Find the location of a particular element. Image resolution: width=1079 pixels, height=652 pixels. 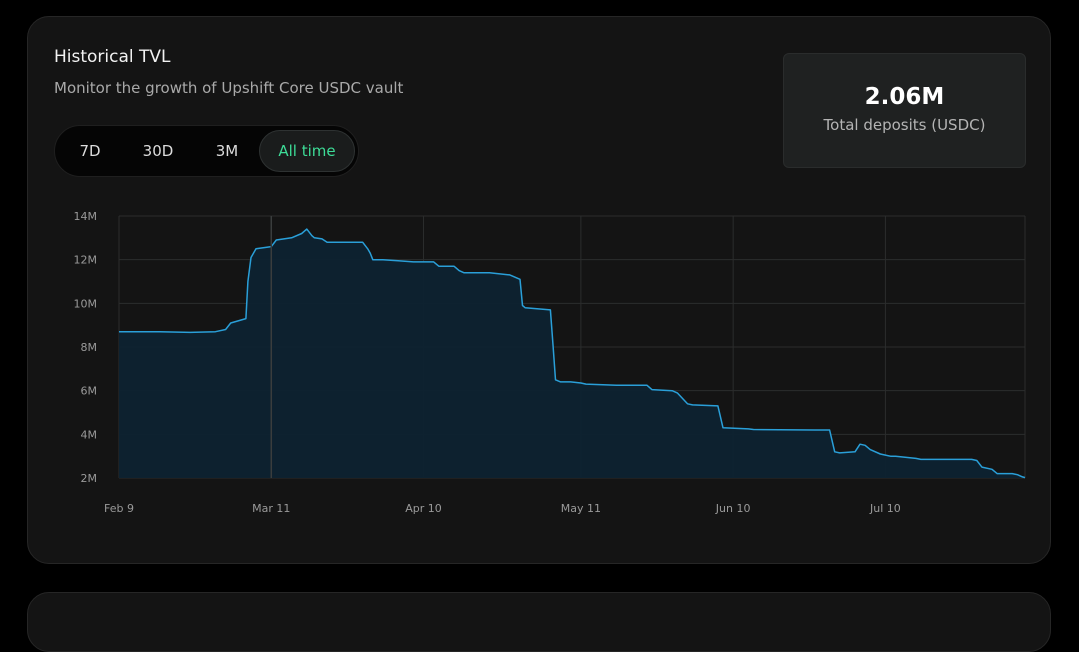

y-tick-label: 10M is located at coordinates (86, 303).